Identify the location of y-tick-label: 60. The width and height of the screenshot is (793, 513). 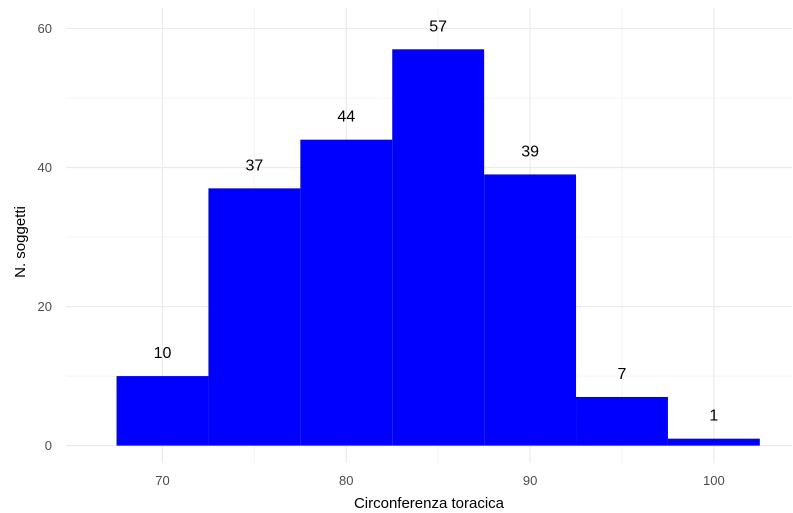
(45, 28).